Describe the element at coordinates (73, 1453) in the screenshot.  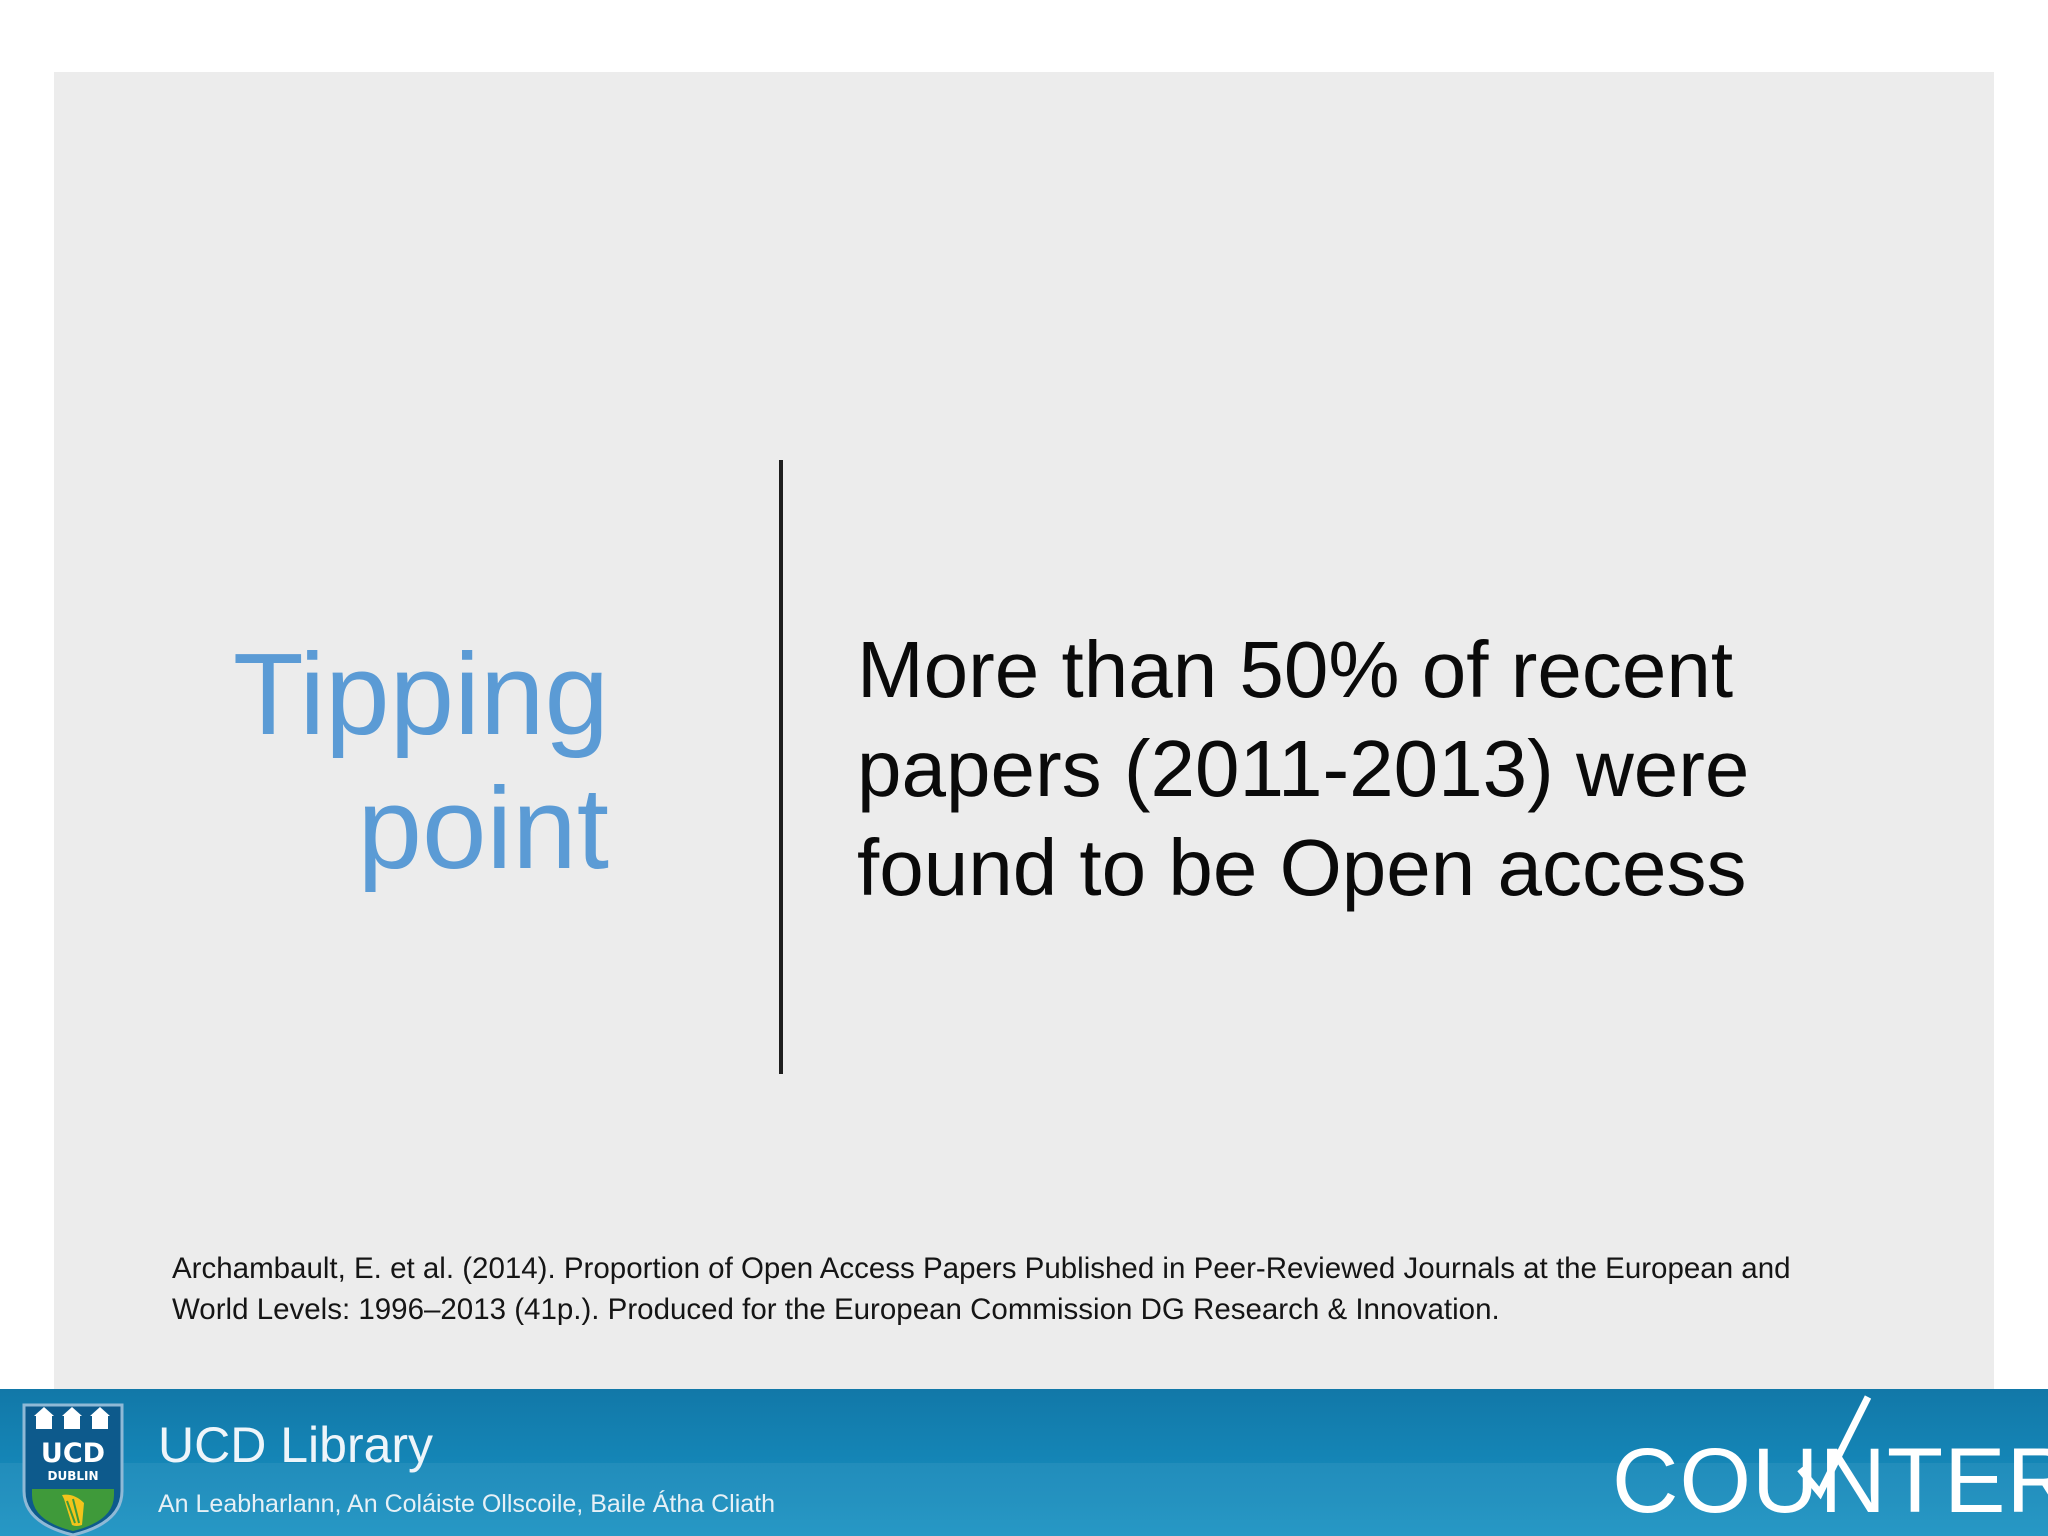
I see `crest-ucd-text: UCD` at that location.